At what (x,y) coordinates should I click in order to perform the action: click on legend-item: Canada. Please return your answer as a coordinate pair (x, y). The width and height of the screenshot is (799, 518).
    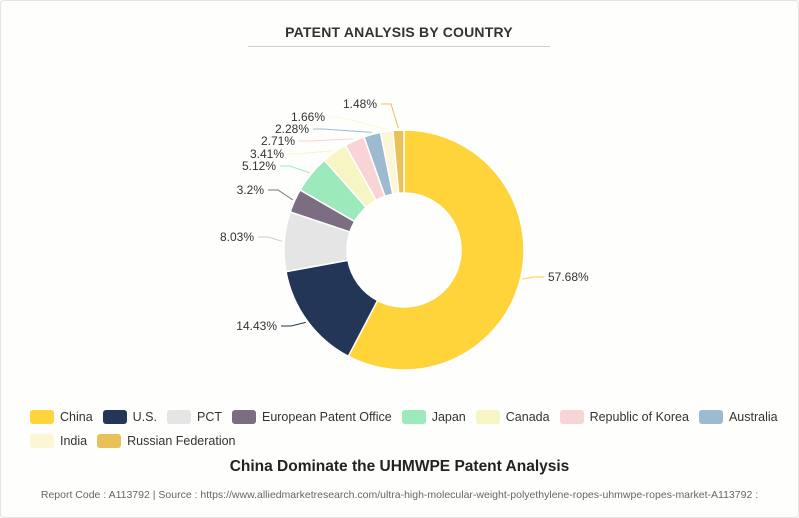
    Looking at the image, I should click on (512, 417).